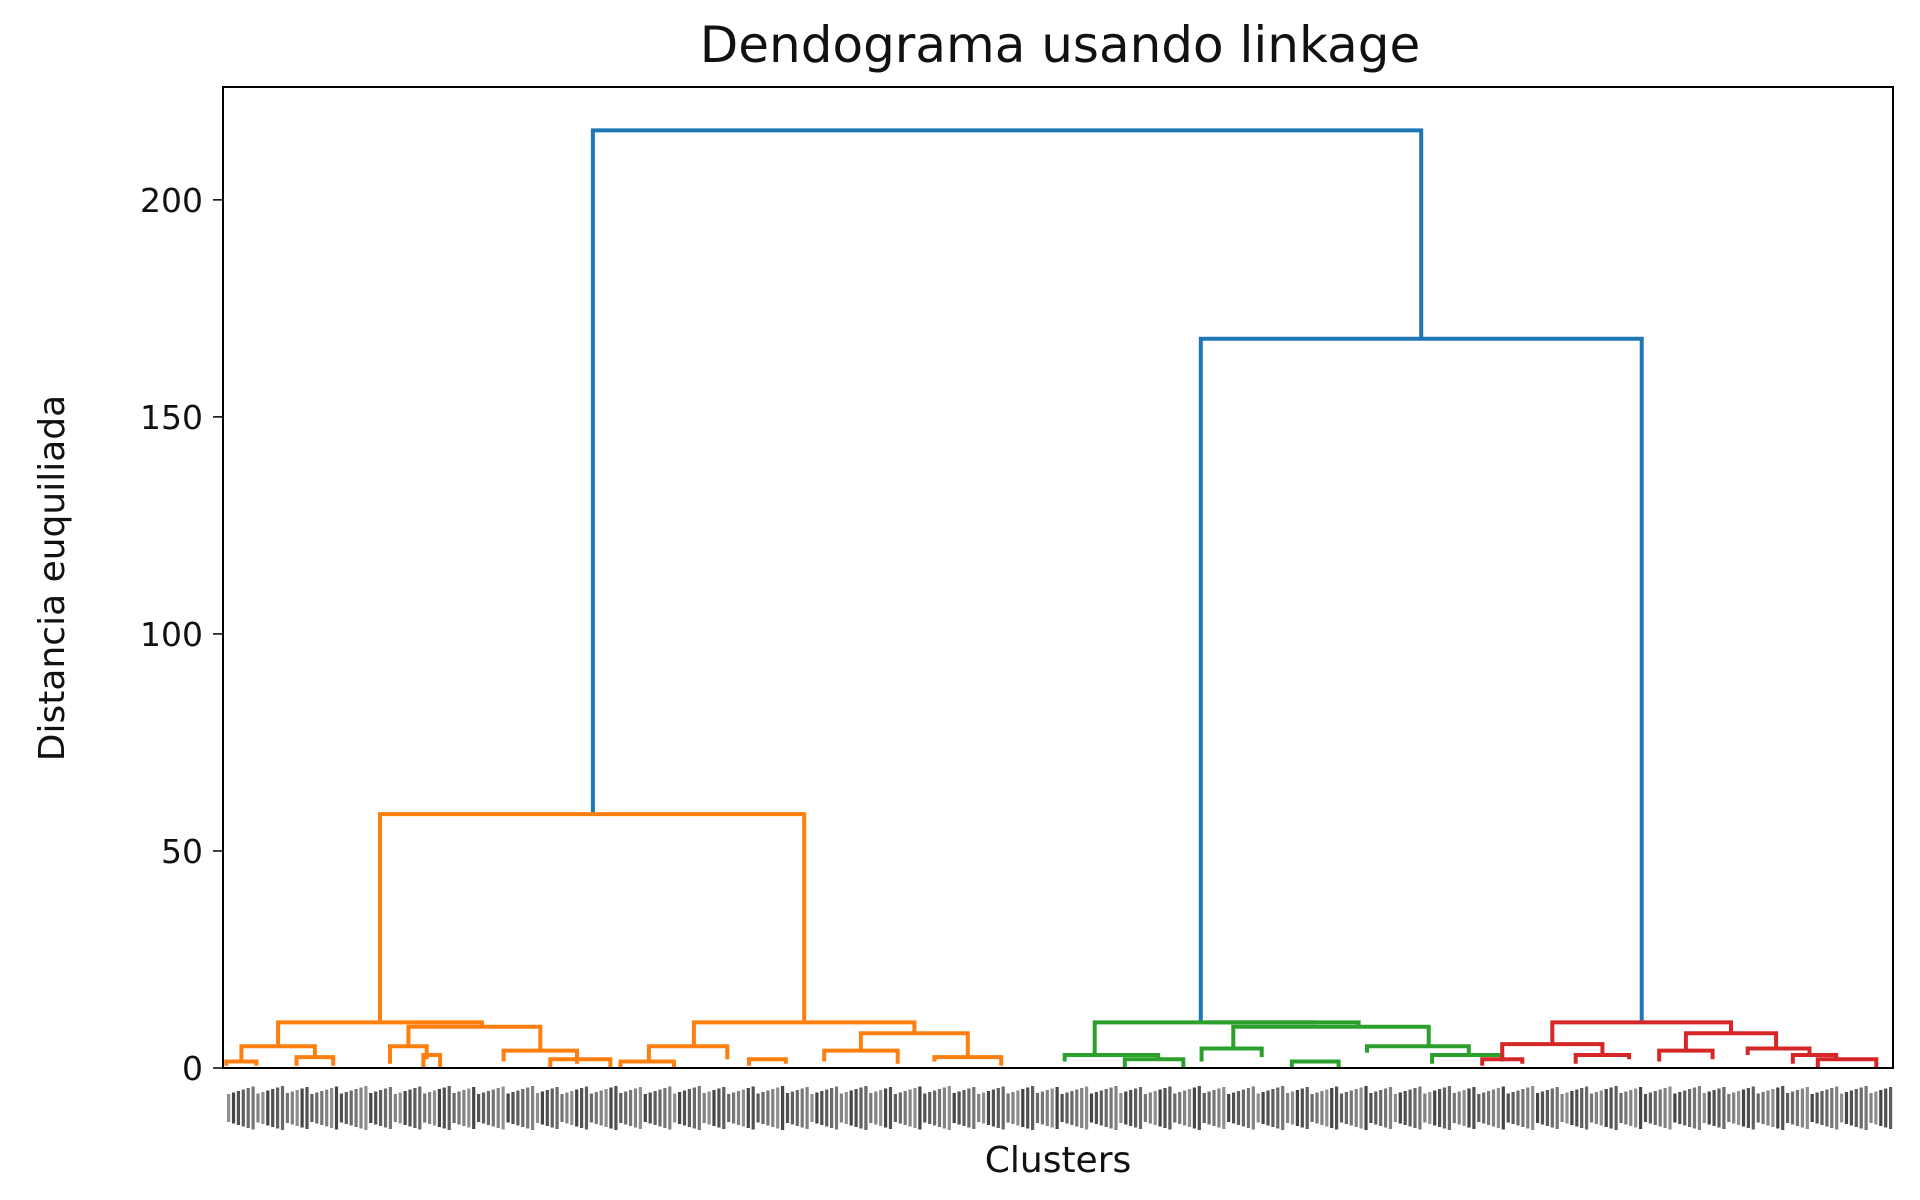  I want to click on x-axis-leaf-labels, so click(1060, 1108).